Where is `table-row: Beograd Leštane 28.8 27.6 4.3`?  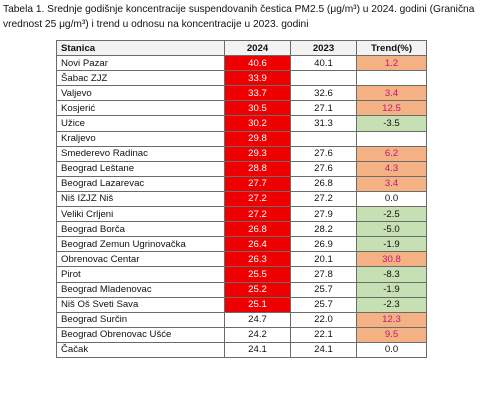 table-row: Beograd Leštane 28.8 27.6 4.3 is located at coordinates (241, 168).